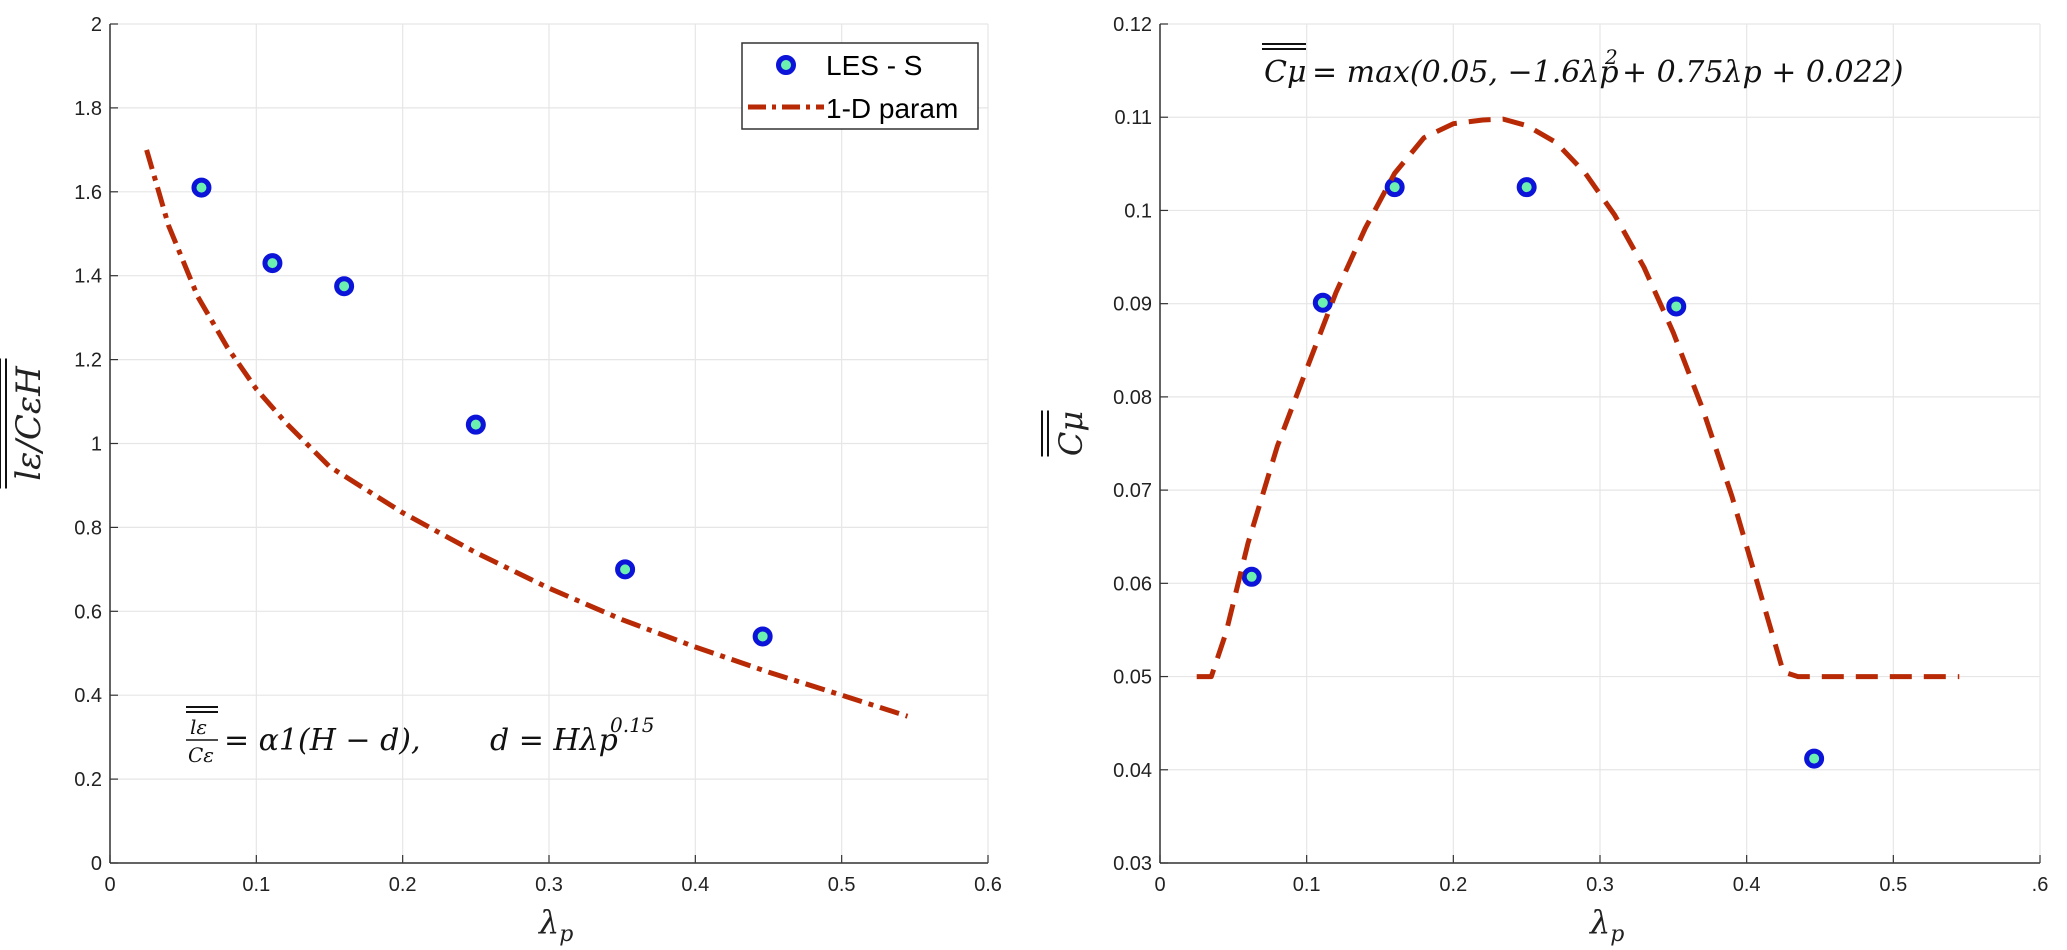 This screenshot has height=950, width=2067. Describe the element at coordinates (554, 740) in the screenshot. I see `formula-d: d = Hλp` at that location.